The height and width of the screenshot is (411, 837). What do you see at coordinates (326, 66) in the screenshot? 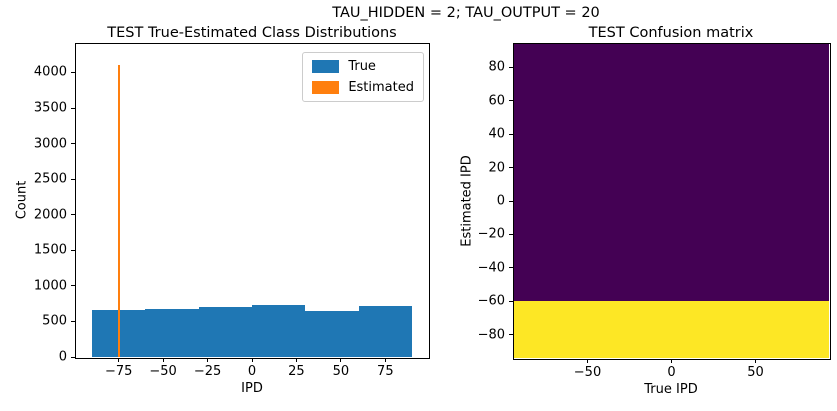
I see `legend-swatch-true` at bounding box center [326, 66].